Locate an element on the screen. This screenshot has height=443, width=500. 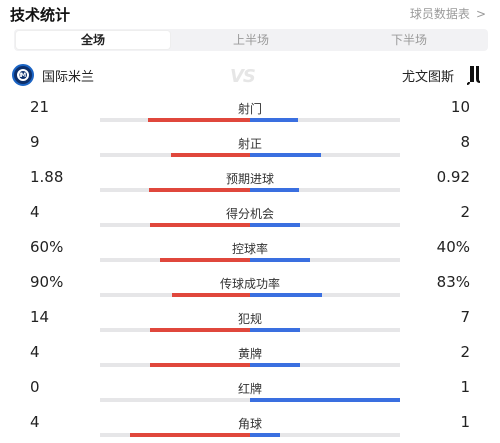
away-team: 尤文图斯 is located at coordinates (444, 75).